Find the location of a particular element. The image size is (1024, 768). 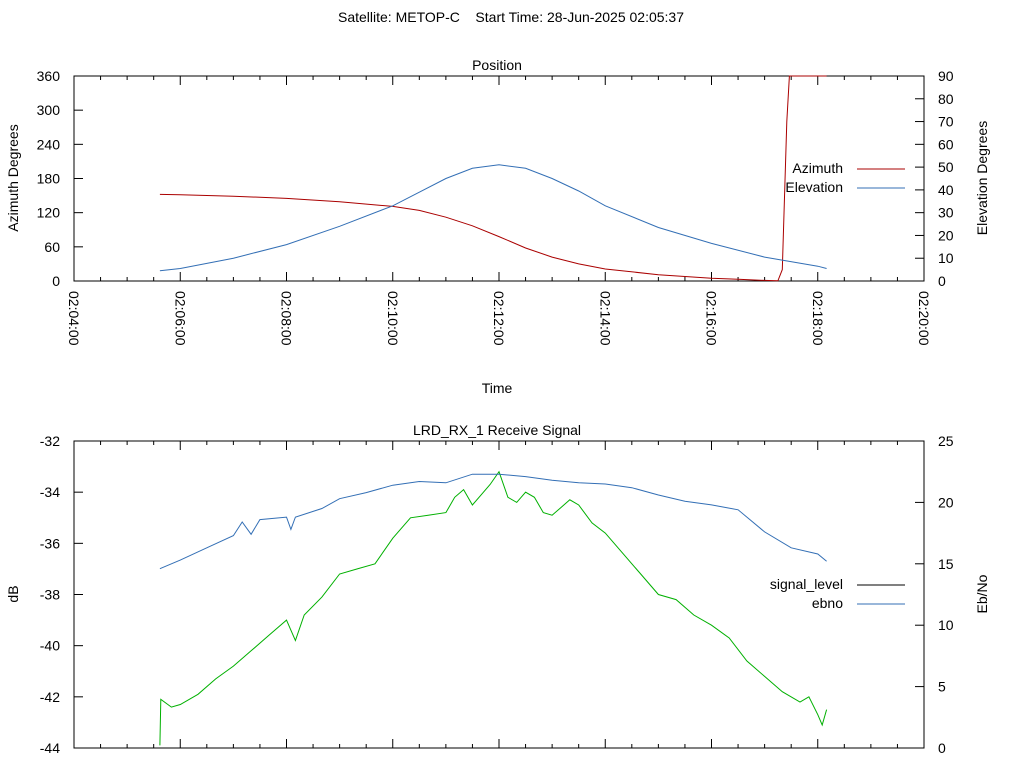

legend-elevation-label: Elevation is located at coordinates (814, 187).